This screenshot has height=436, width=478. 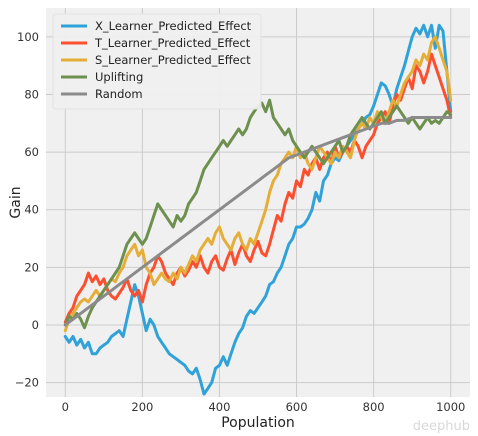 I want to click on x-tick-label: 400, so click(x=219, y=407).